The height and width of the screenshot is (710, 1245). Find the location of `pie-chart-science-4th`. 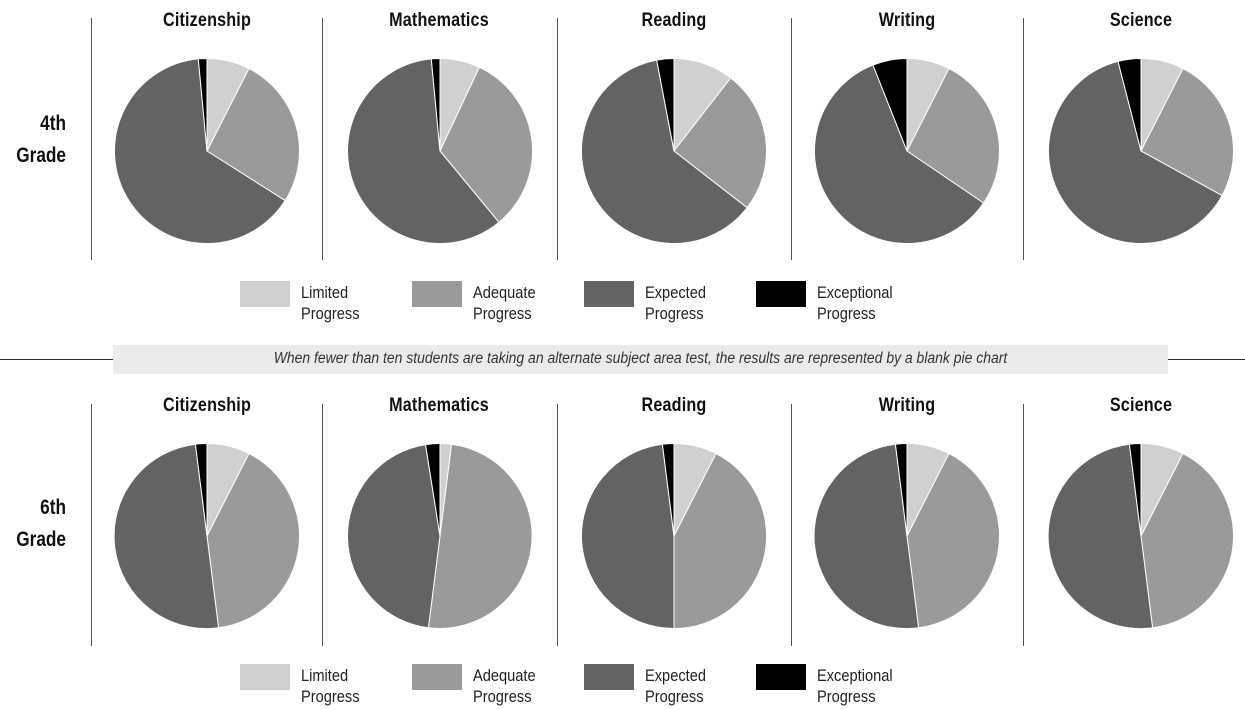

pie-chart-science-4th is located at coordinates (1141, 150).